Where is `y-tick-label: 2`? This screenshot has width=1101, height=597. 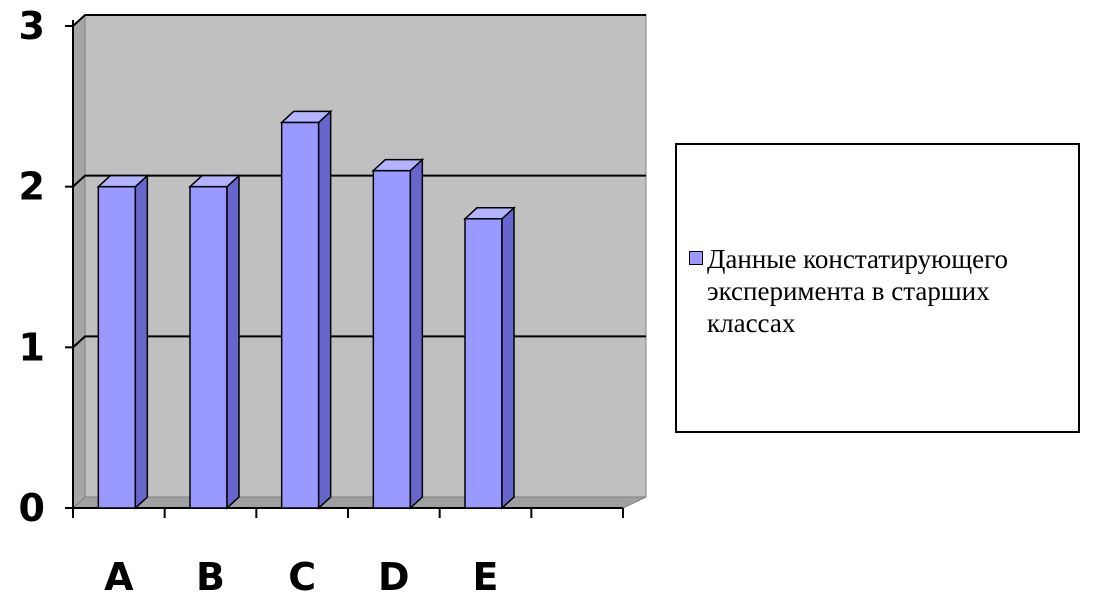 y-tick-label: 2 is located at coordinates (32, 187).